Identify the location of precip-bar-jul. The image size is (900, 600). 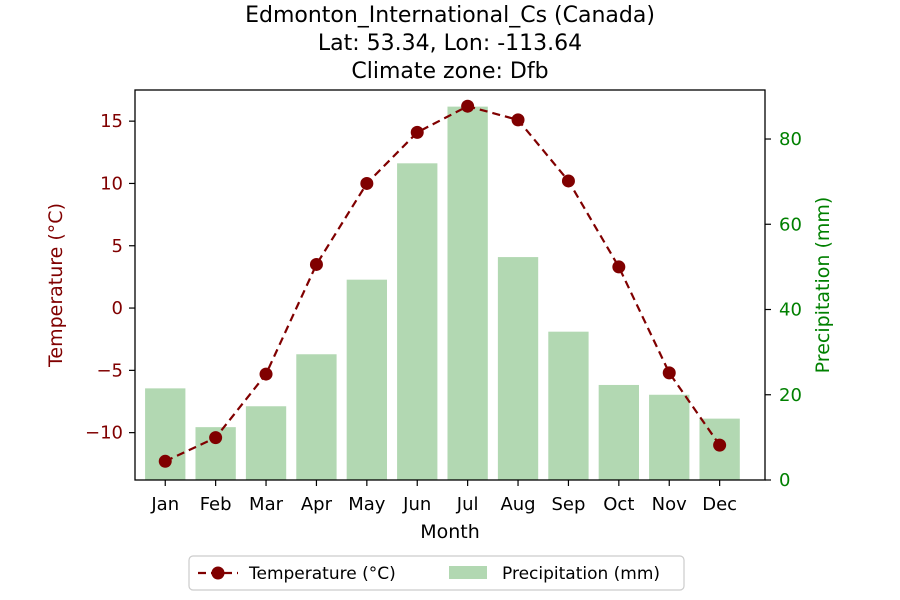
(467, 293).